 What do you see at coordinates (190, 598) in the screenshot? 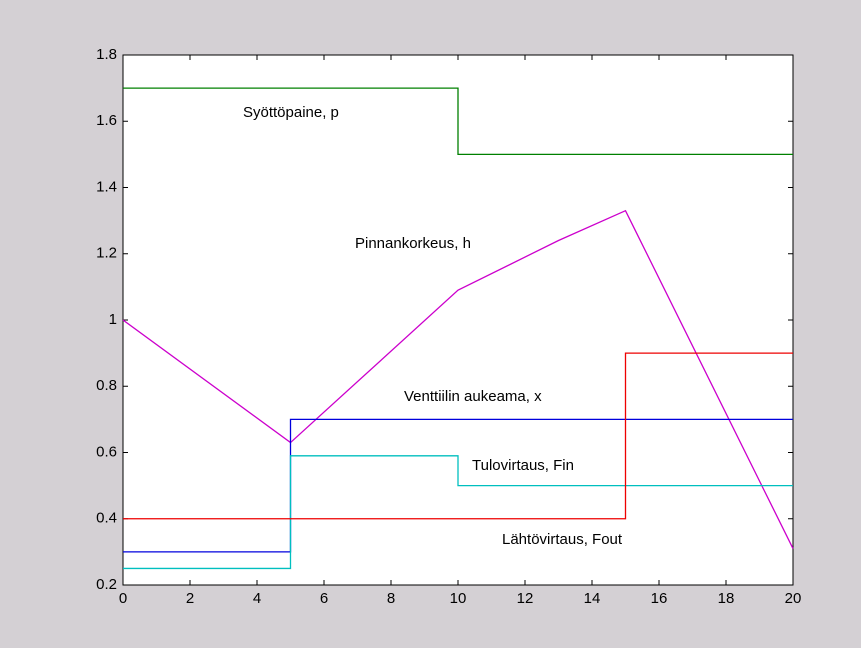
I see `x-tick-label: 2` at bounding box center [190, 598].